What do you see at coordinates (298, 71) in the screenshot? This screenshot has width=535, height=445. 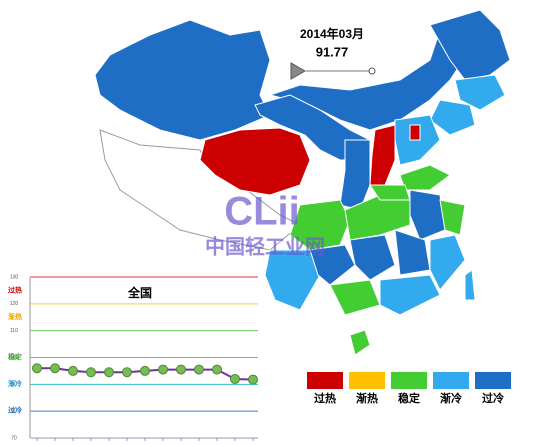 I see `play-button` at bounding box center [298, 71].